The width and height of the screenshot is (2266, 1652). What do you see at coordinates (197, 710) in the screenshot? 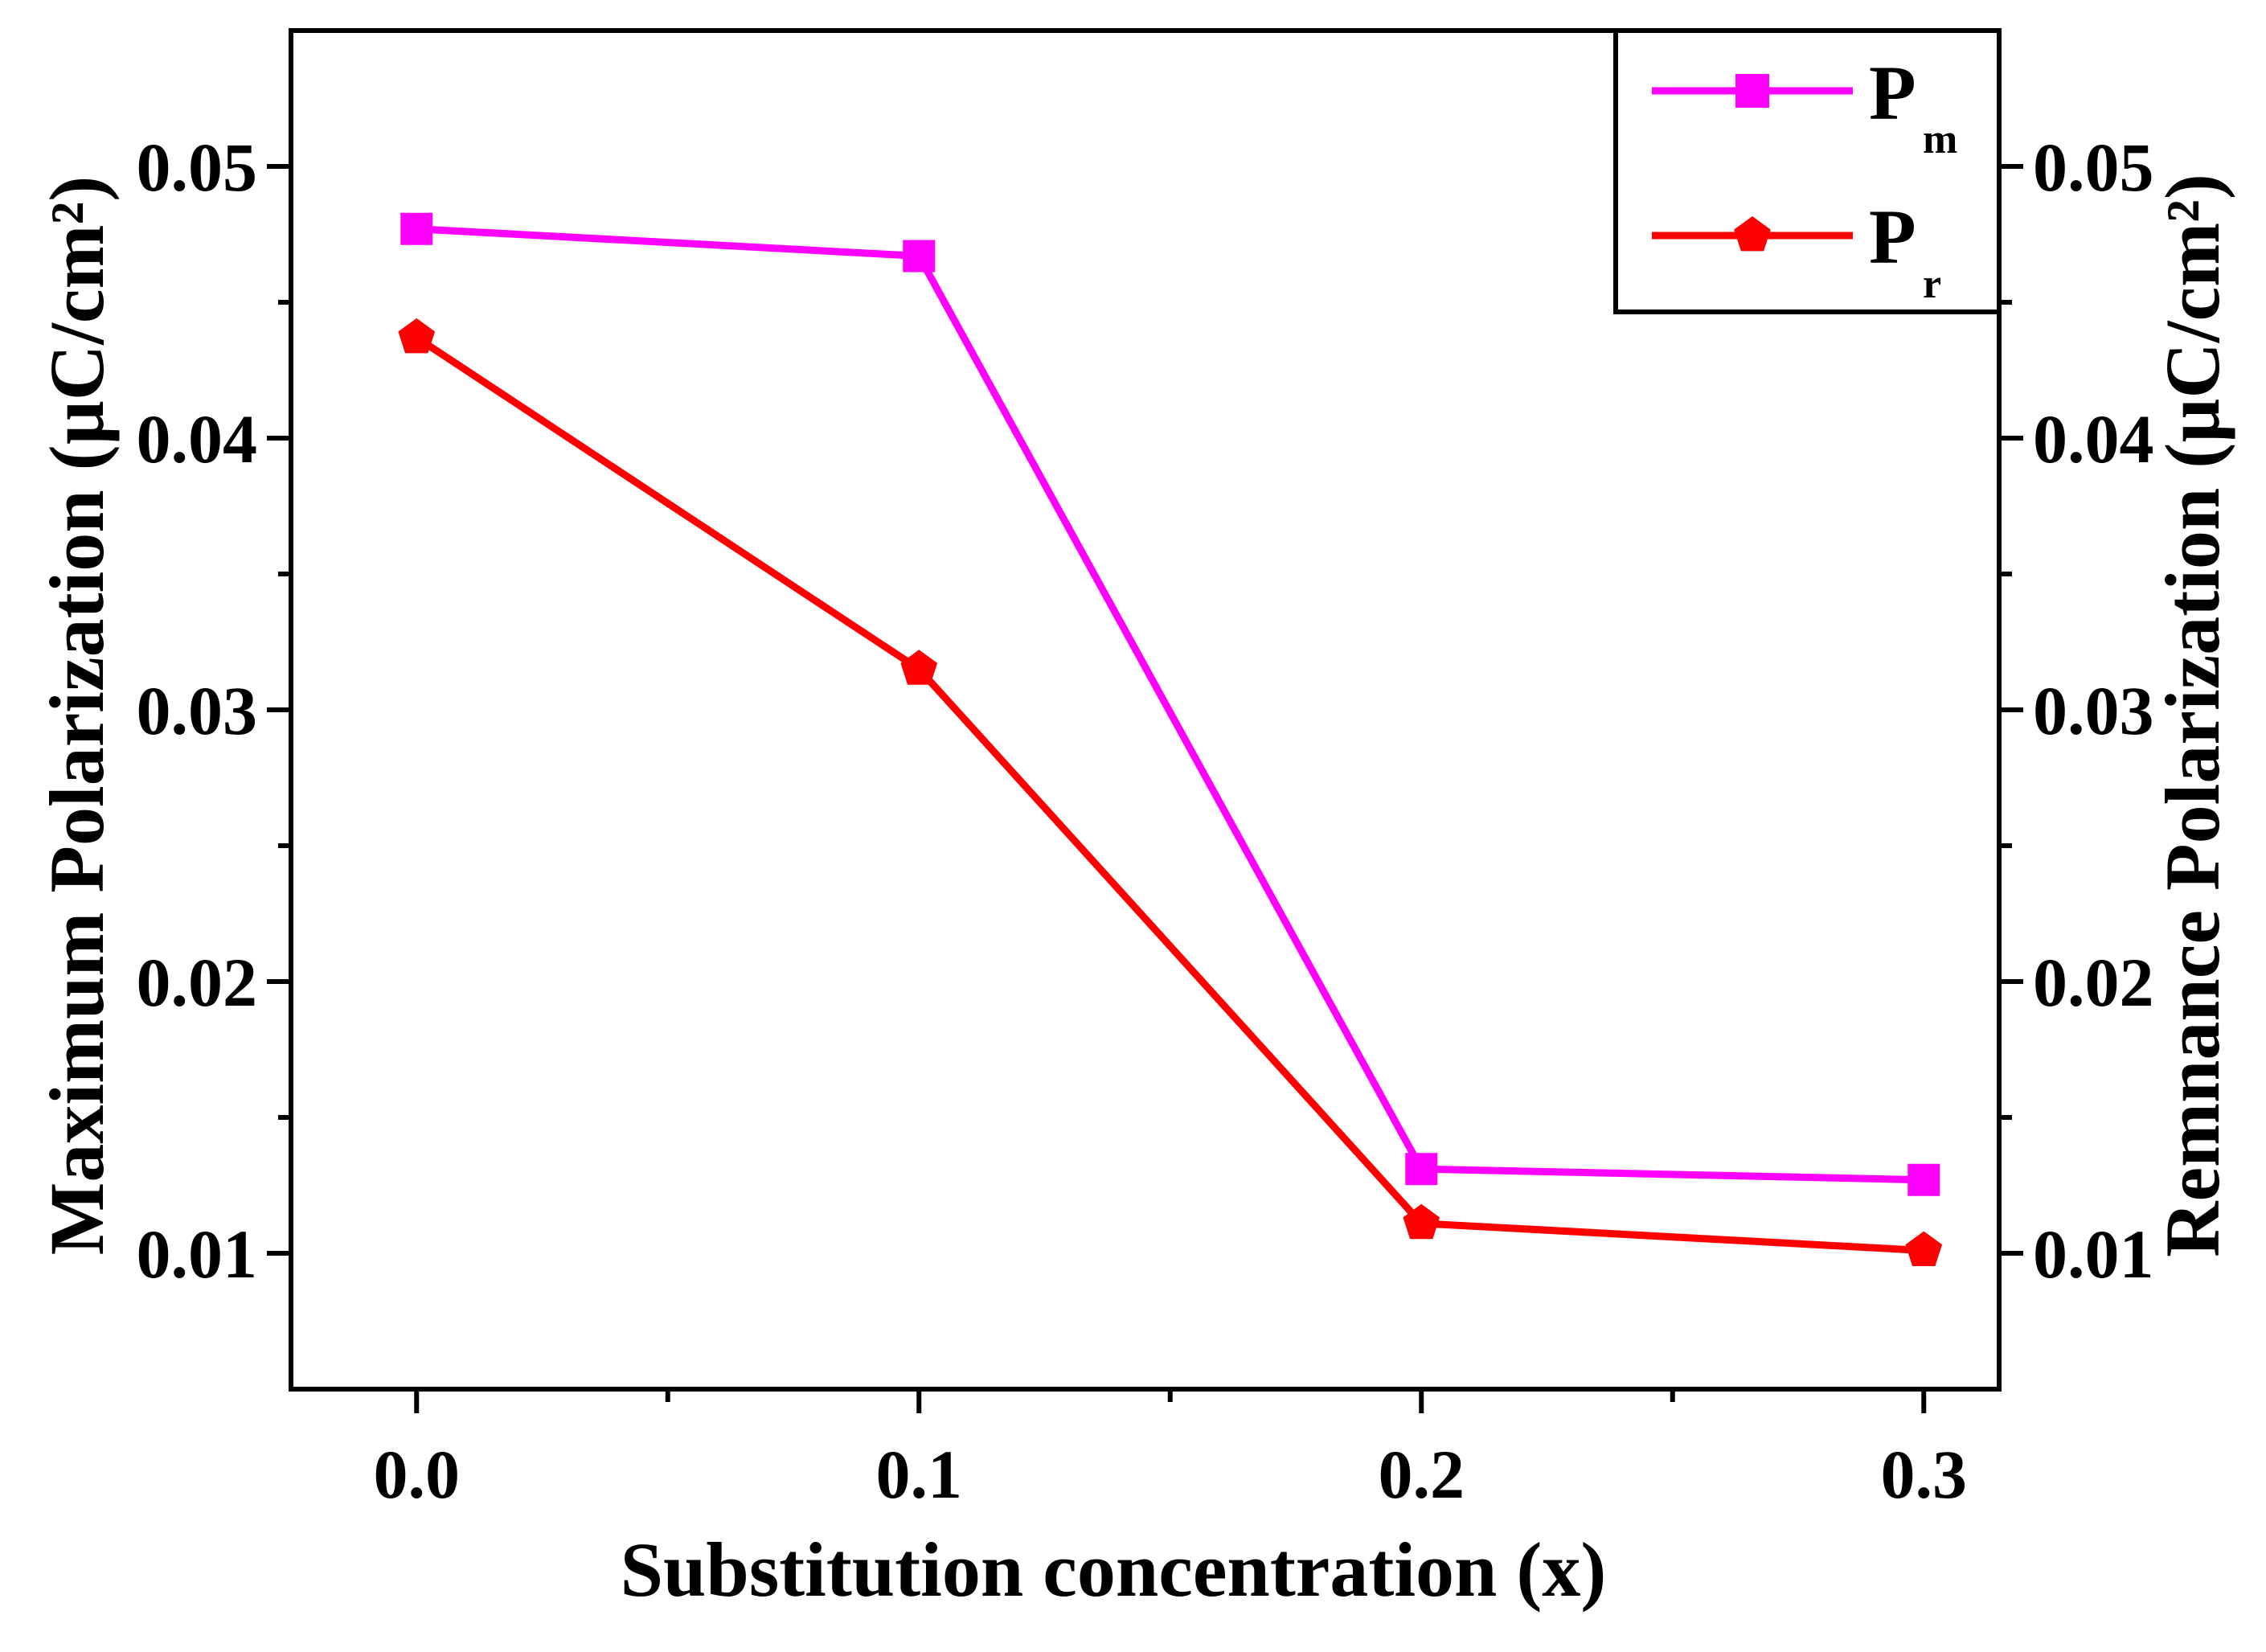
I see `y-left-tick-label: 0.03` at bounding box center [197, 710].